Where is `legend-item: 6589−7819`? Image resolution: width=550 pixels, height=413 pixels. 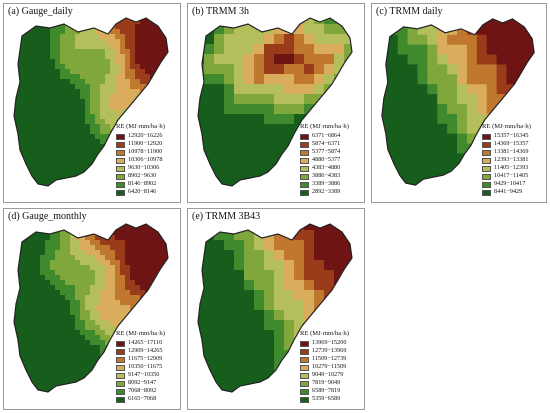 legend-item: 6589−7819 is located at coordinates (324, 392).